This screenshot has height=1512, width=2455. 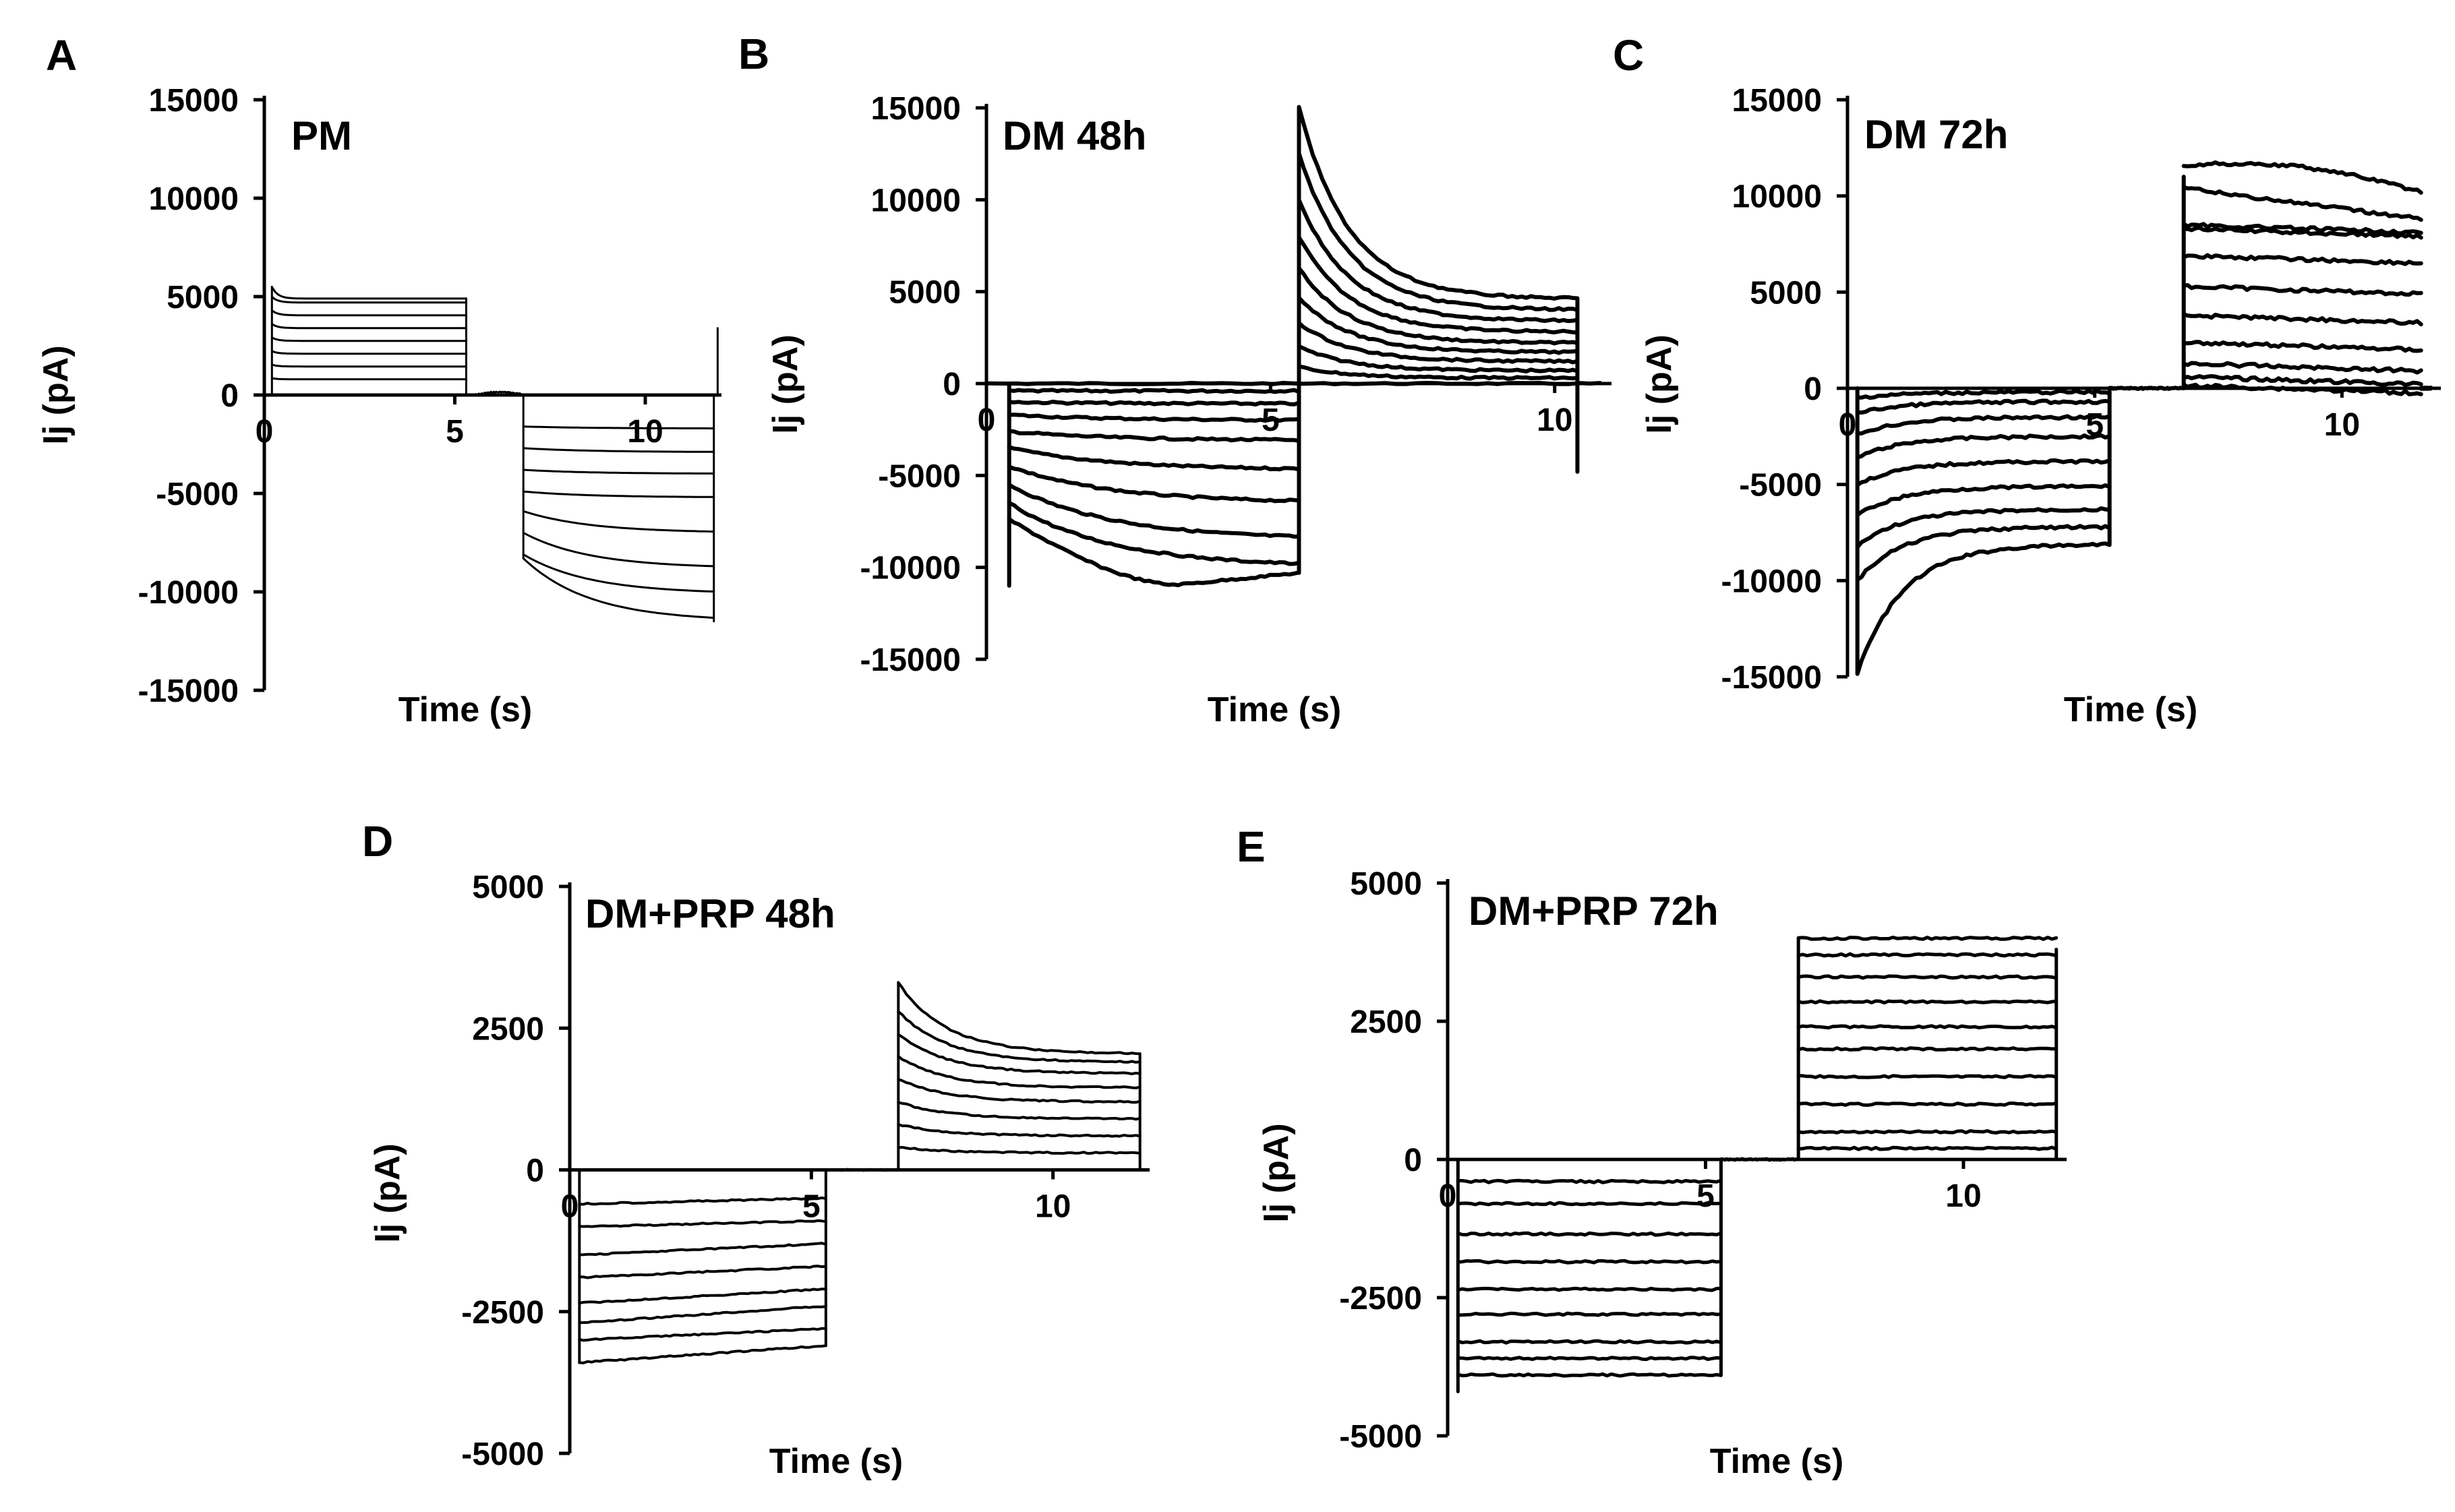 I want to click on panel-letter: D, so click(x=377, y=841).